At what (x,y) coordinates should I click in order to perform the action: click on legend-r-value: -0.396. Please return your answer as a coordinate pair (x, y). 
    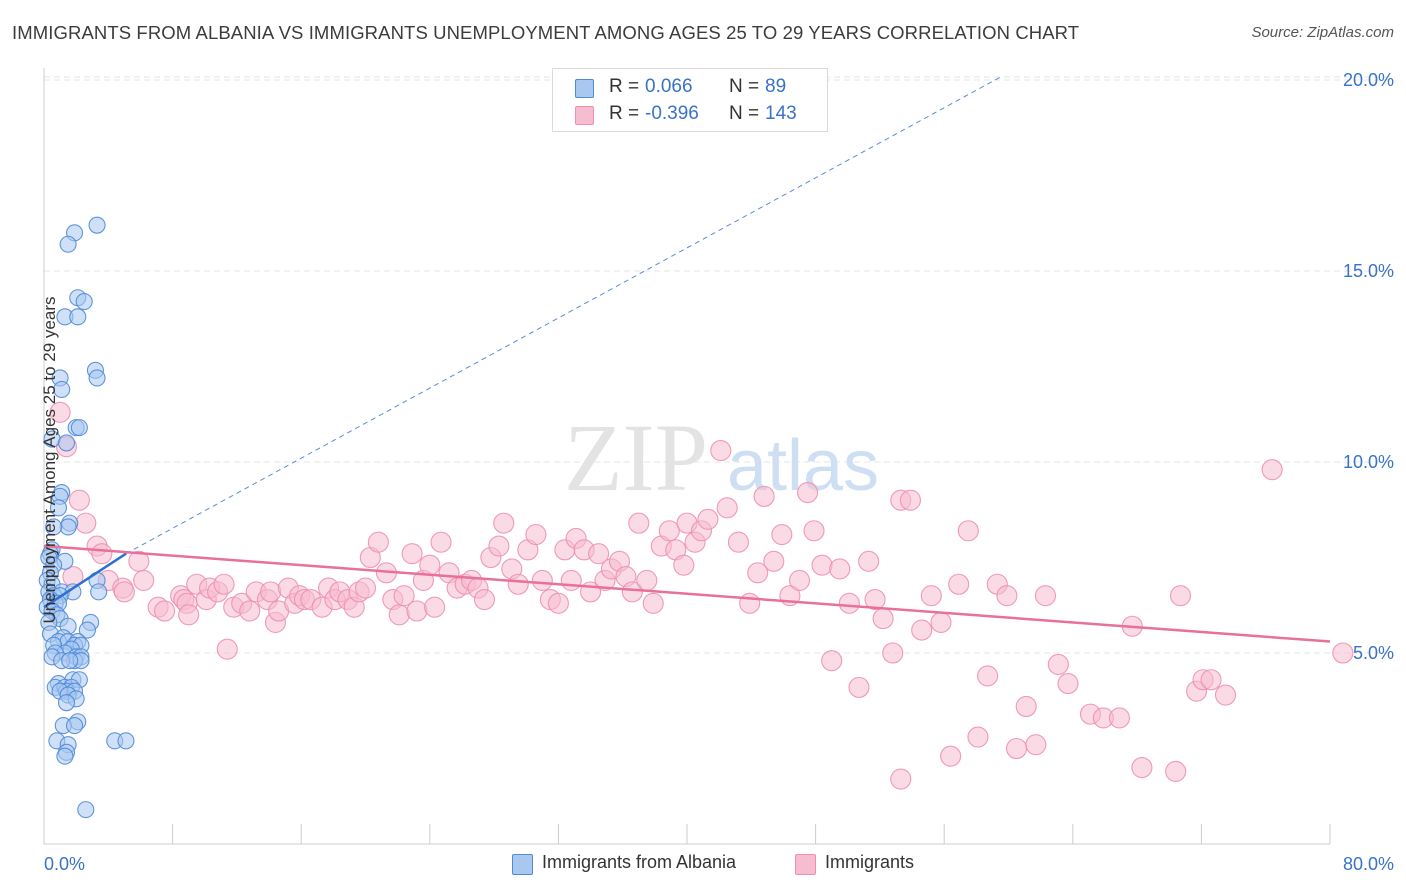
    Looking at the image, I should click on (672, 113).